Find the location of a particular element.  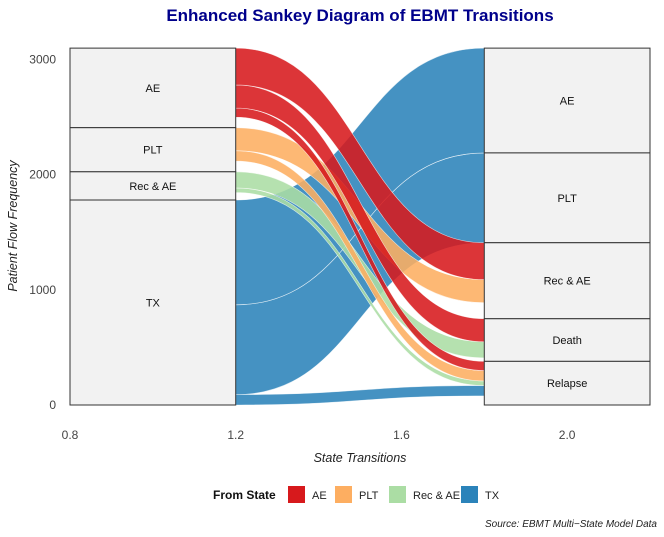

right-stratum-label: Death is located at coordinates (566, 341).